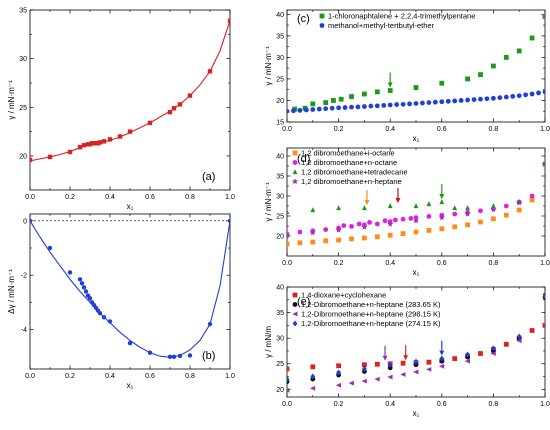 This screenshot has width=550, height=430. Describe the element at coordinates (371, 304) in the screenshot. I see `legend-label: 1,2-Dibromoethane+n-heptane (283.65 K)` at that location.